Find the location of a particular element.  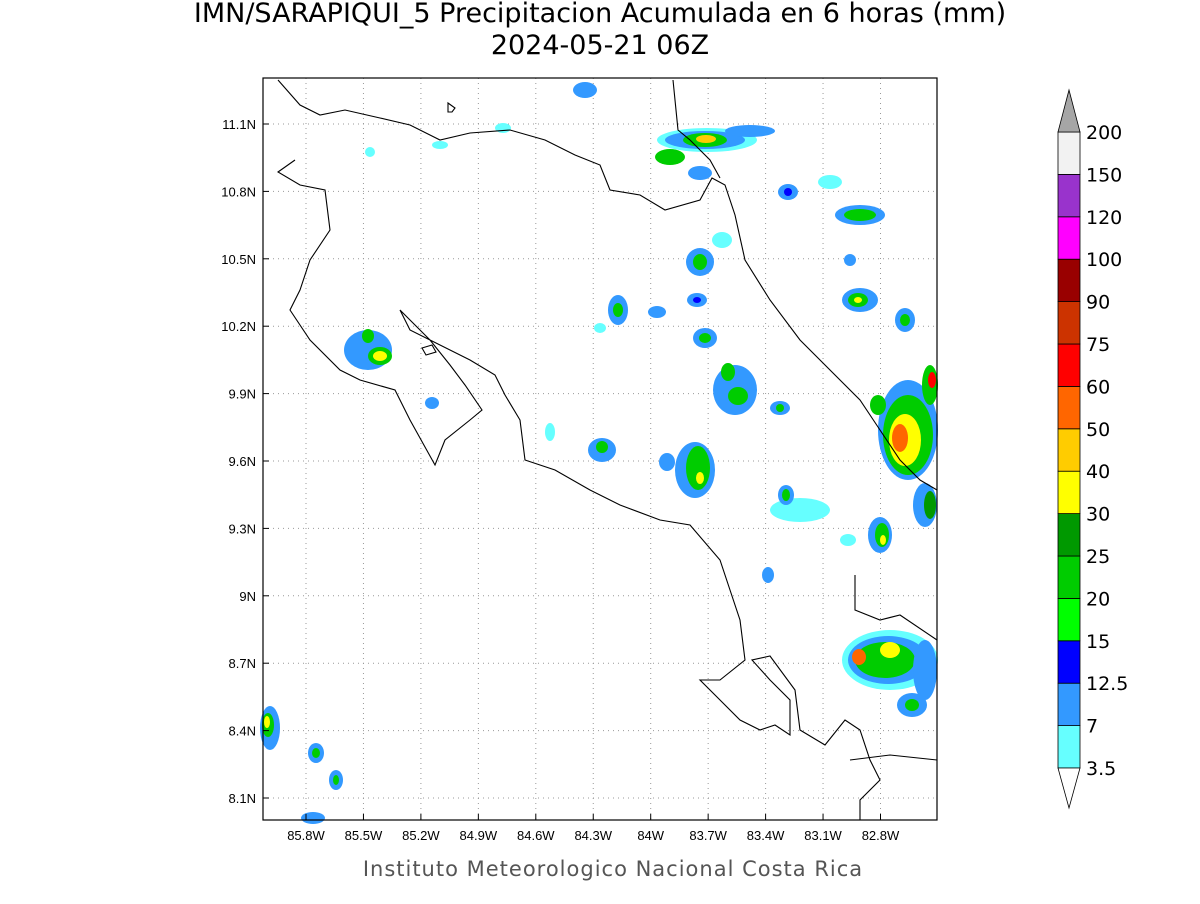

colorbar-label: 20 is located at coordinates (1098, 599).